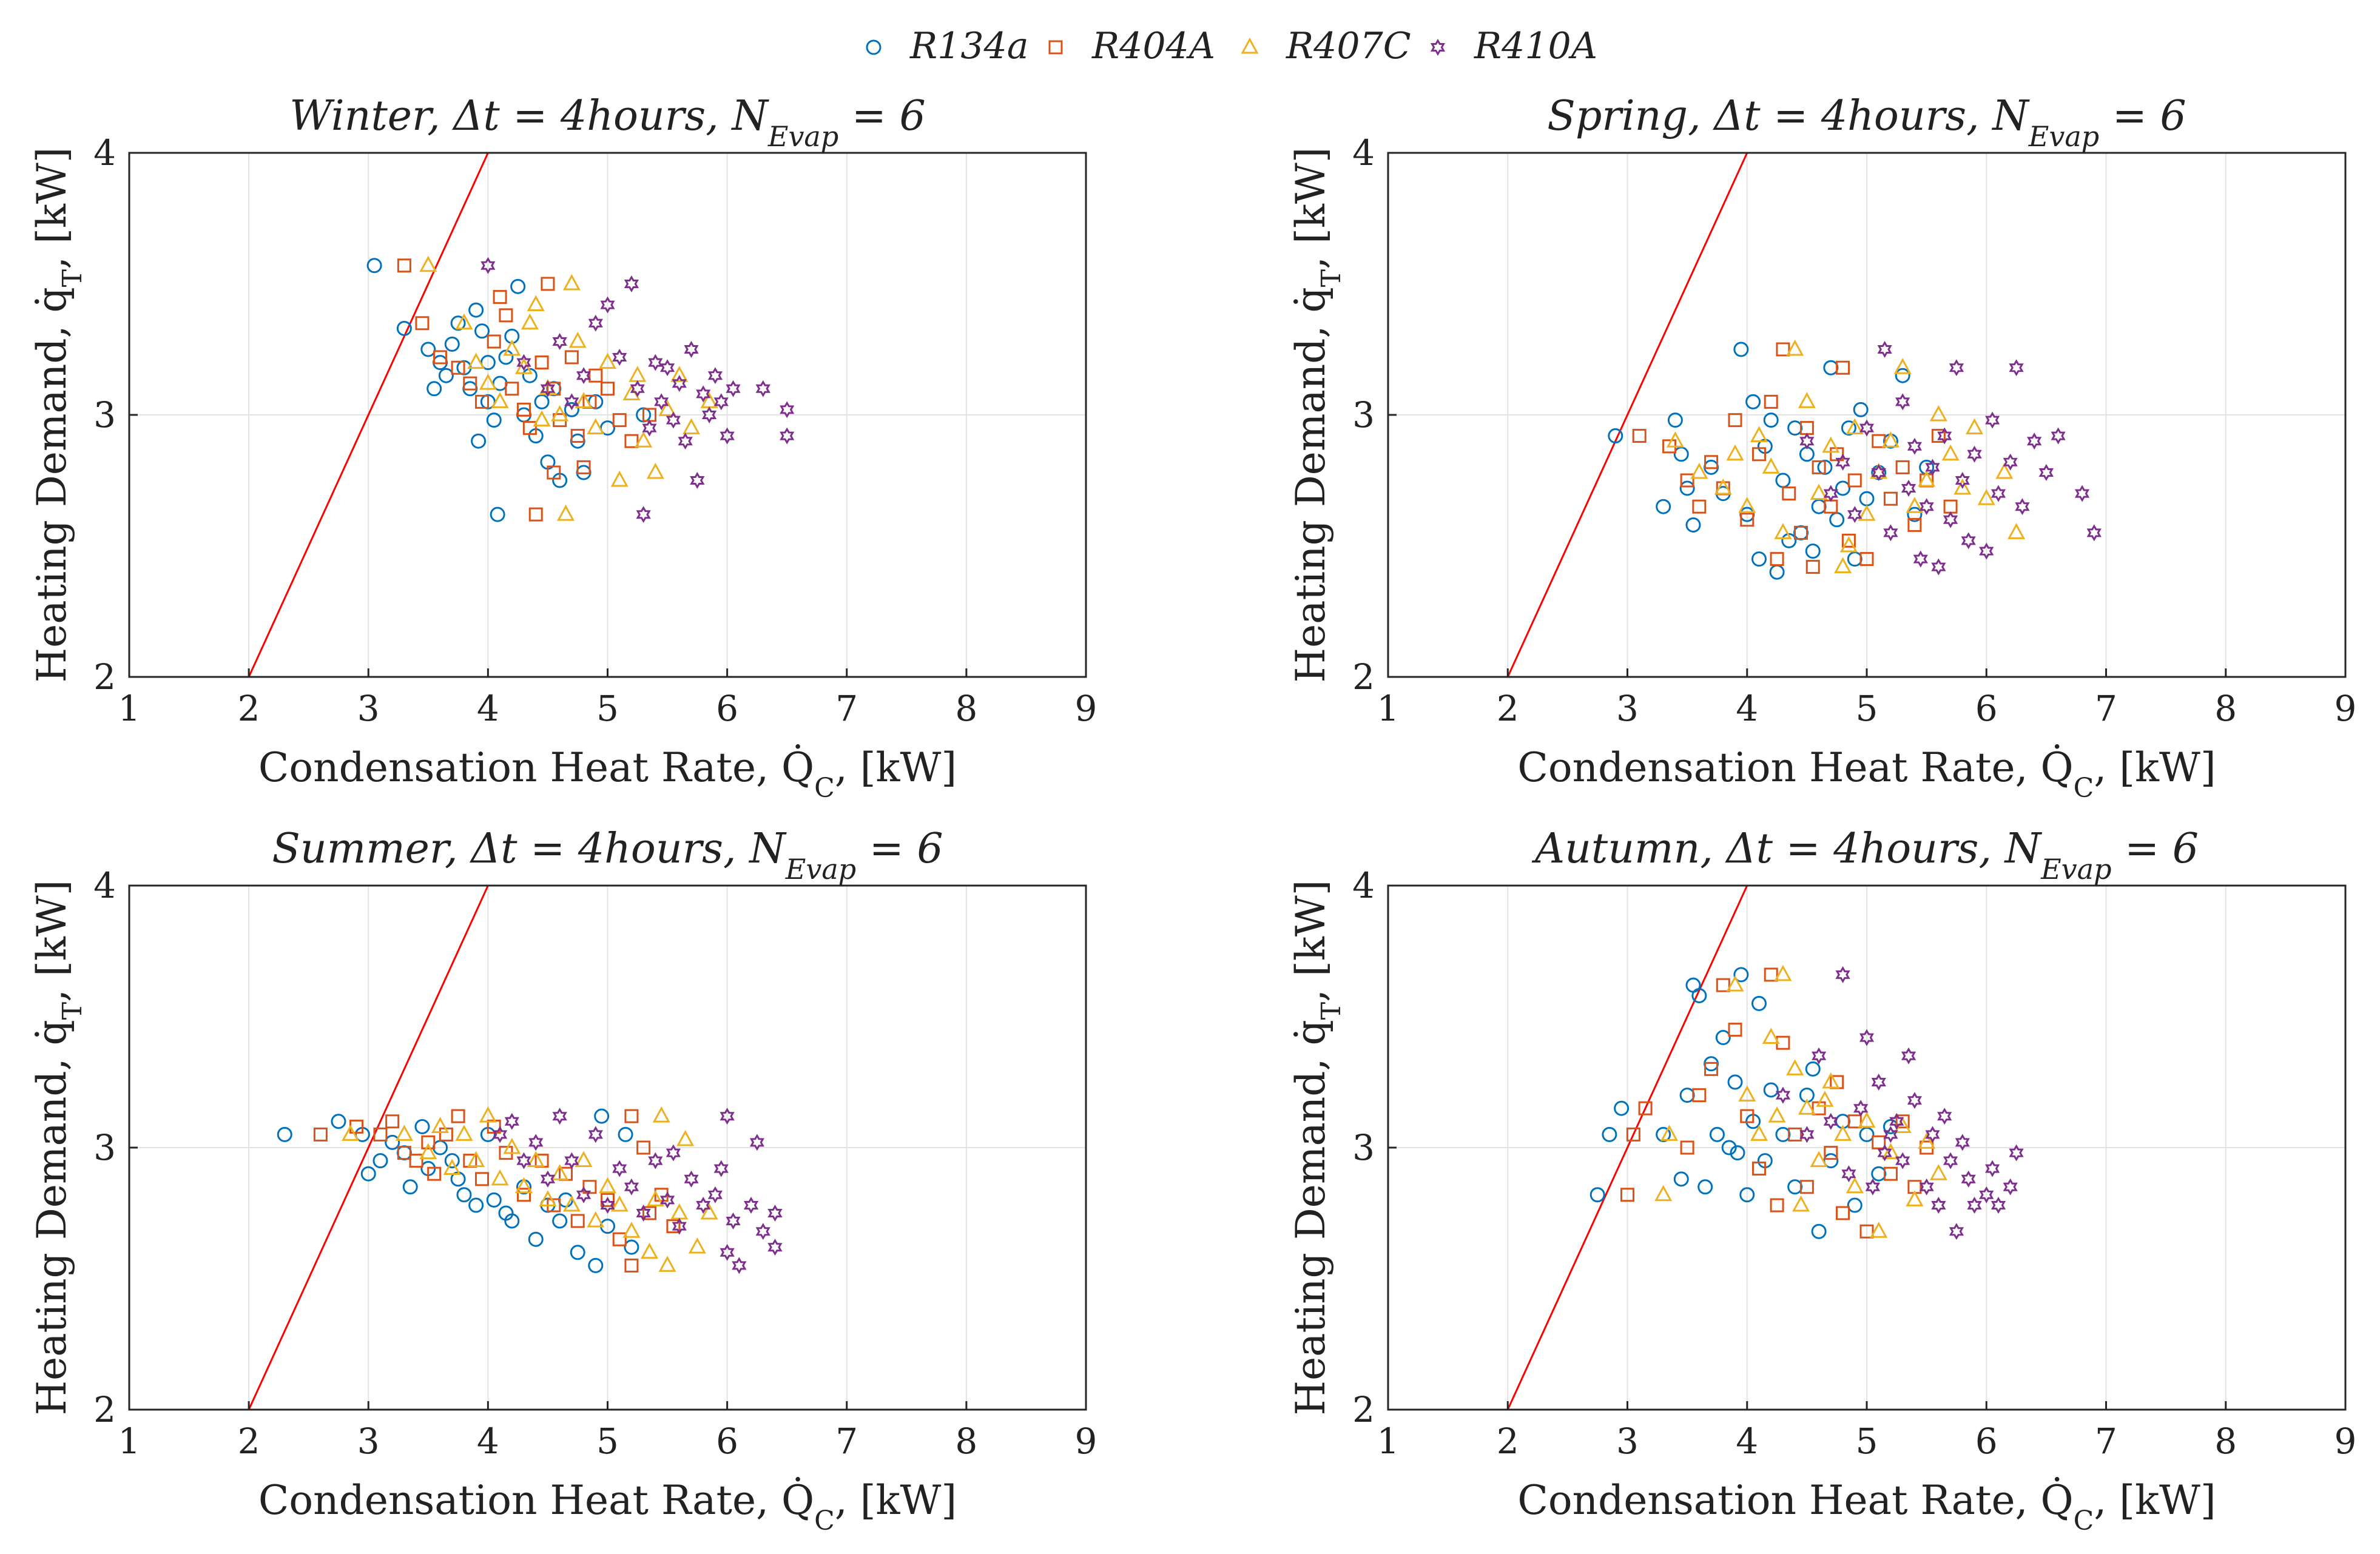 The height and width of the screenshot is (1554, 2380). Describe the element at coordinates (1866, 122) in the screenshot. I see `plot-title: Spring, Δt = 4hours, NEvap = 6` at that location.